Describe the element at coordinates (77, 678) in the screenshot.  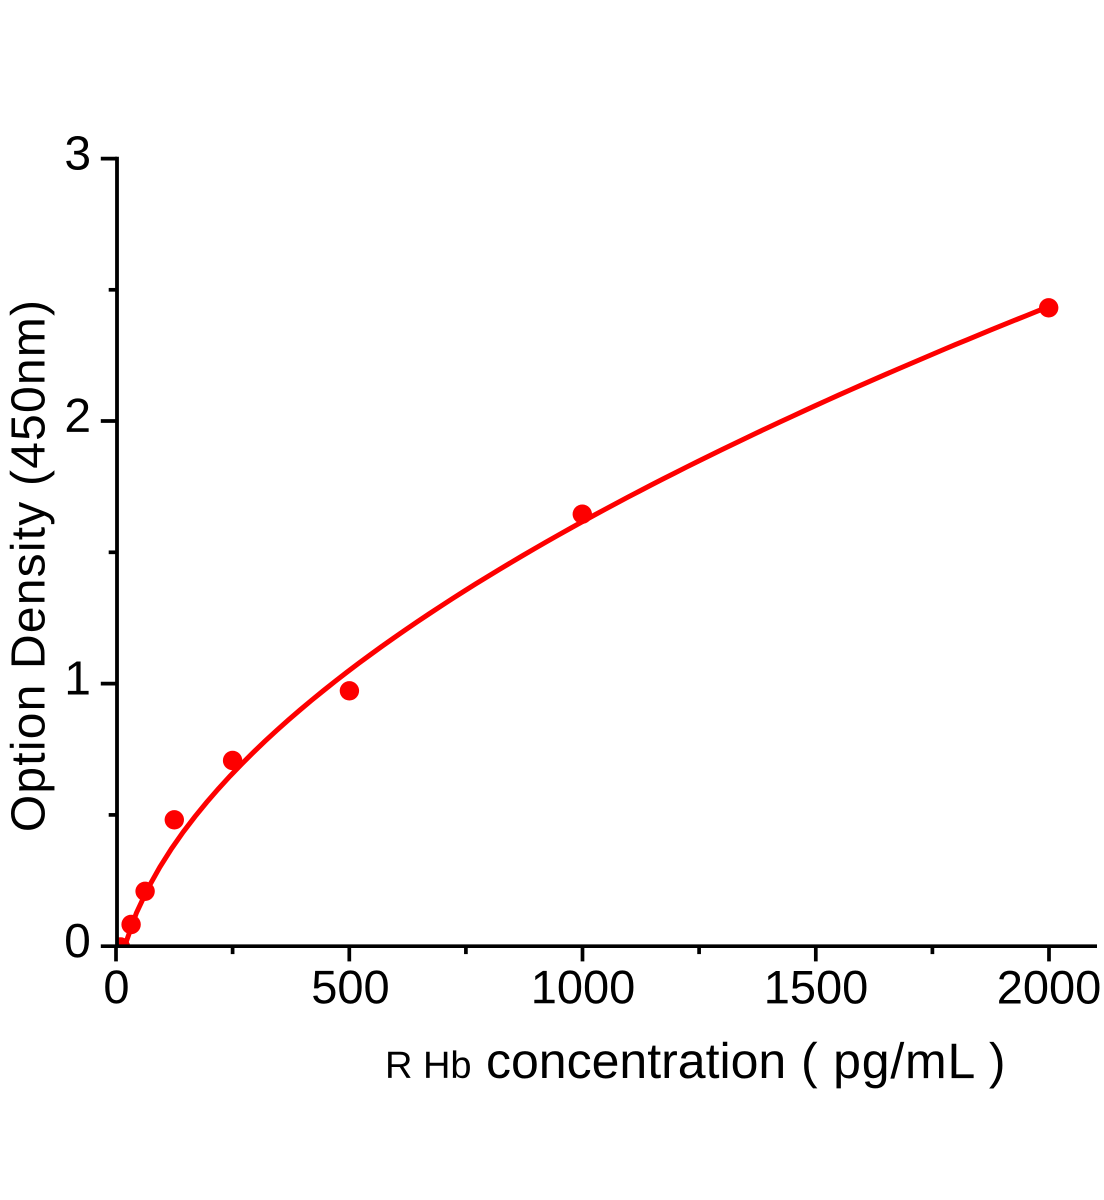
I see `svg-text: 1` at that location.